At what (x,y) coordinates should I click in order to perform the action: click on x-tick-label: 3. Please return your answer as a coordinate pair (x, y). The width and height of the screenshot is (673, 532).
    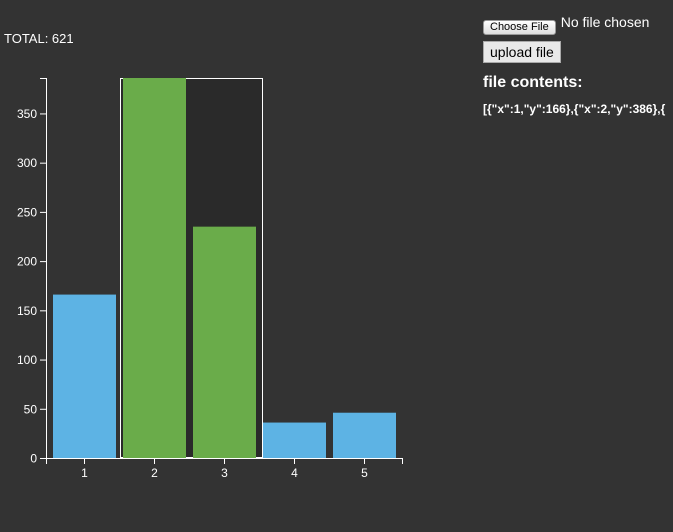
    Looking at the image, I should click on (224, 473).